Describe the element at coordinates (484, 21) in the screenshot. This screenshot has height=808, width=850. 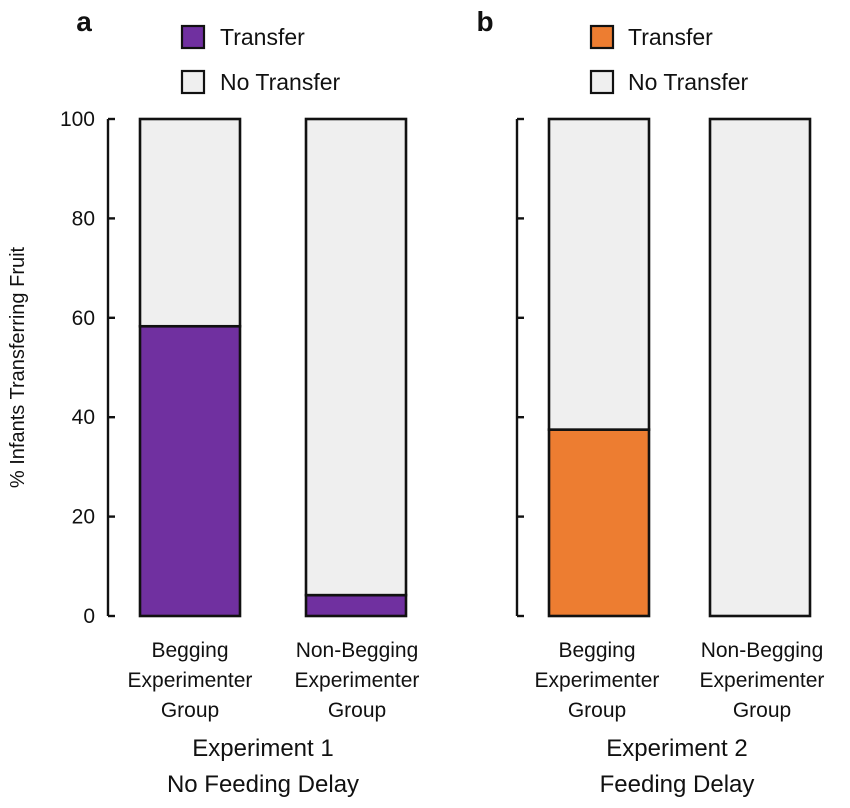
I see `panel-letter: b` at that location.